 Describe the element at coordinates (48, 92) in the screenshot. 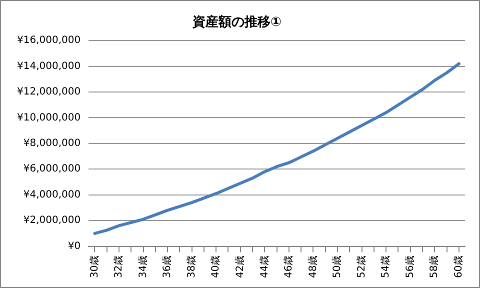

I see `y-tick-label: ¥12,000,000` at that location.